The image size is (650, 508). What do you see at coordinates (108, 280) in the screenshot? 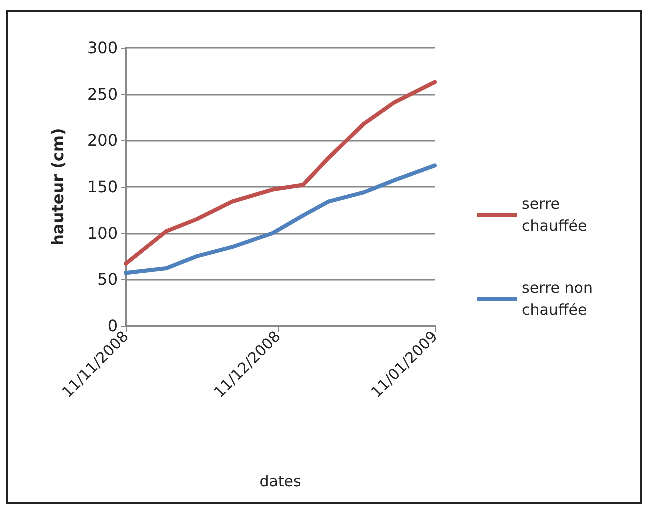
I see `y-tick-label: 50` at bounding box center [108, 280].